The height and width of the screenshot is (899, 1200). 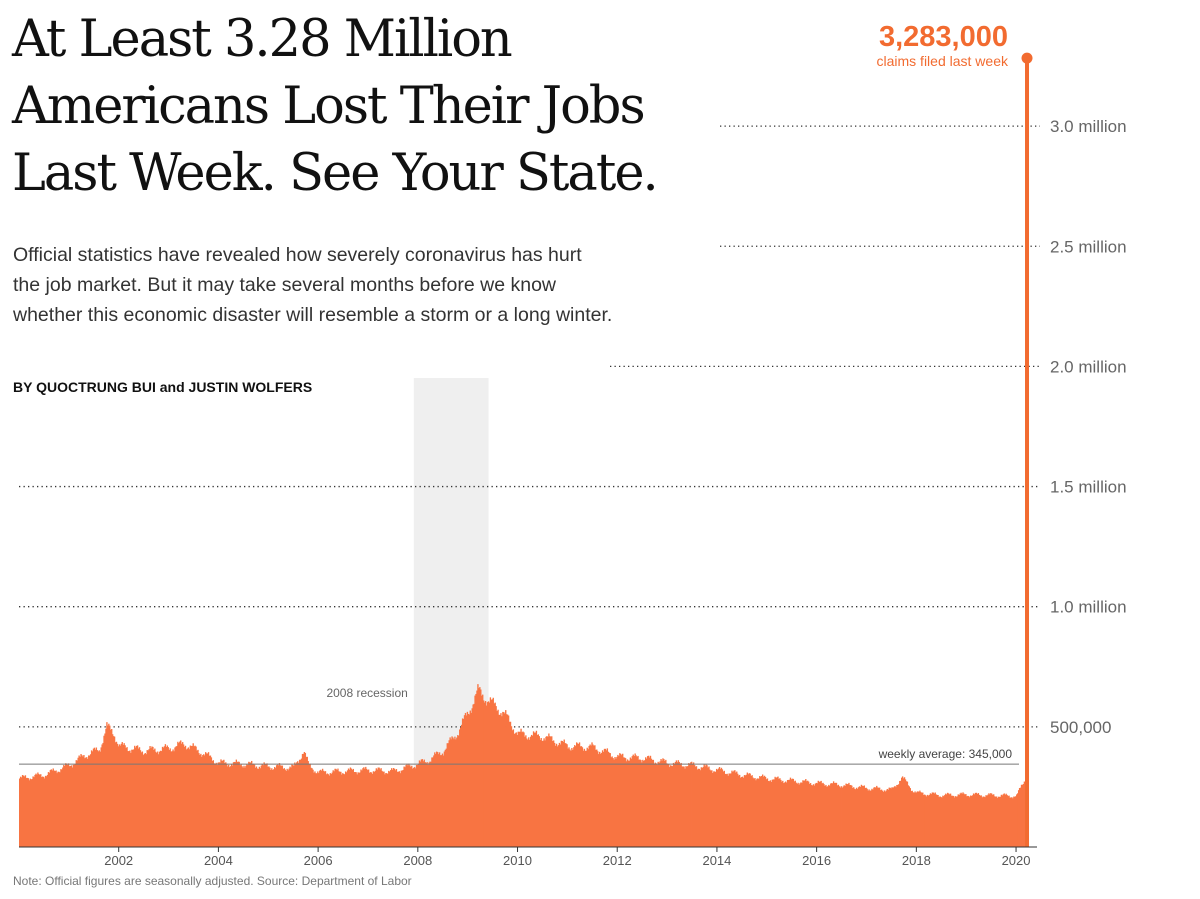 What do you see at coordinates (1088, 366) in the screenshot?
I see `y-tick-label: 2.0 million` at bounding box center [1088, 366].